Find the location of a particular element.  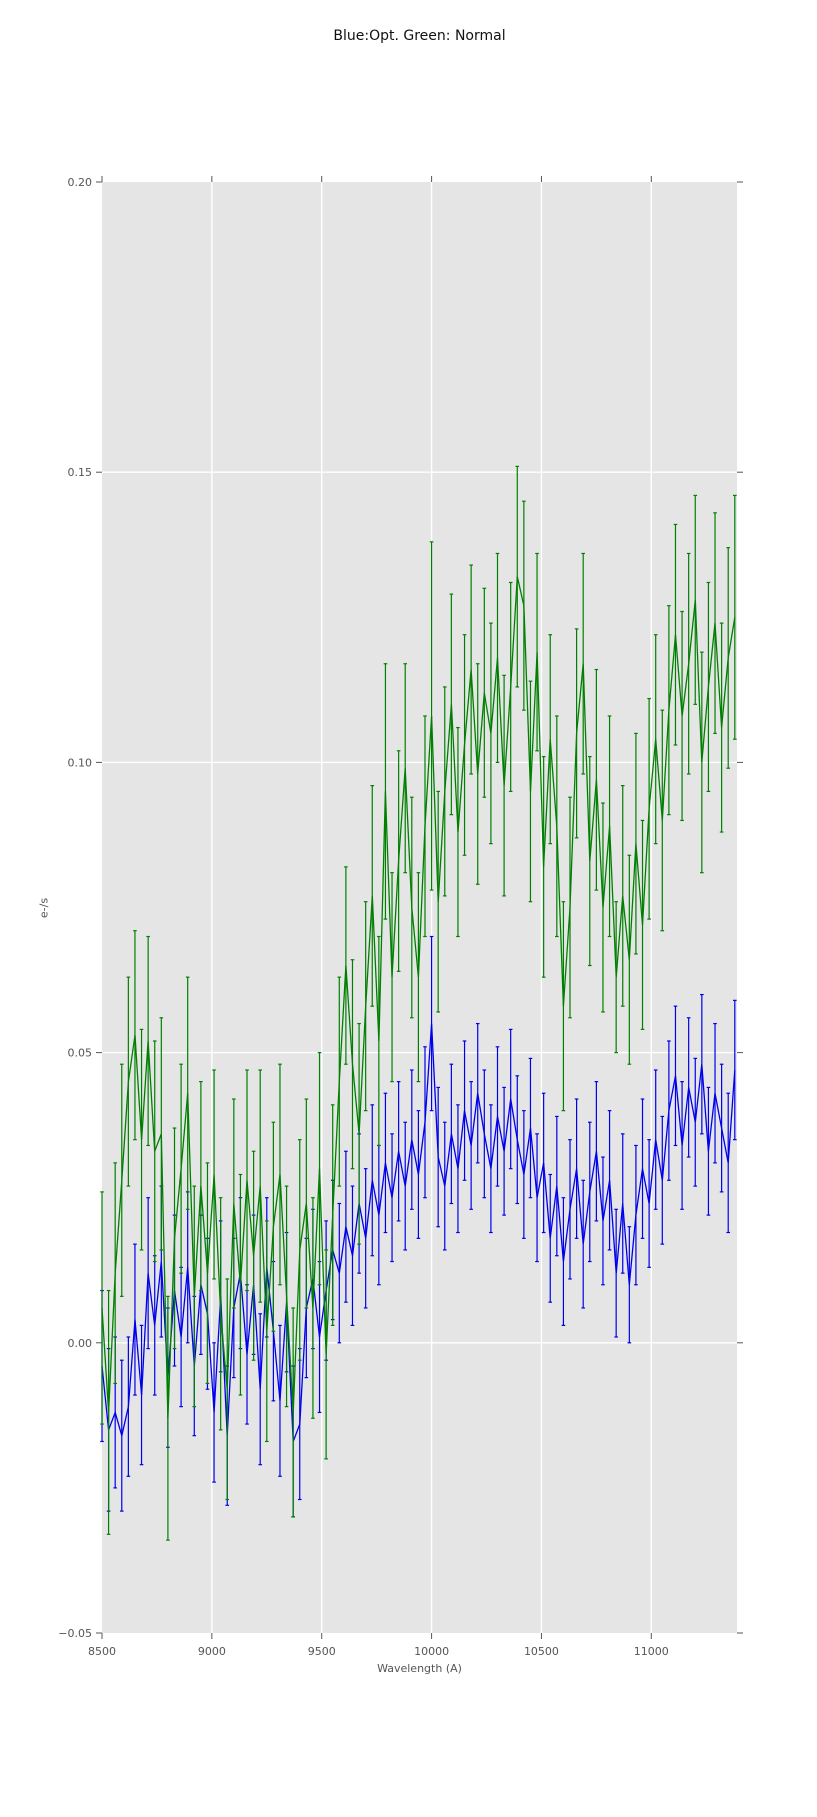

y-tick-label: 0.20 is located at coordinates (80, 182).